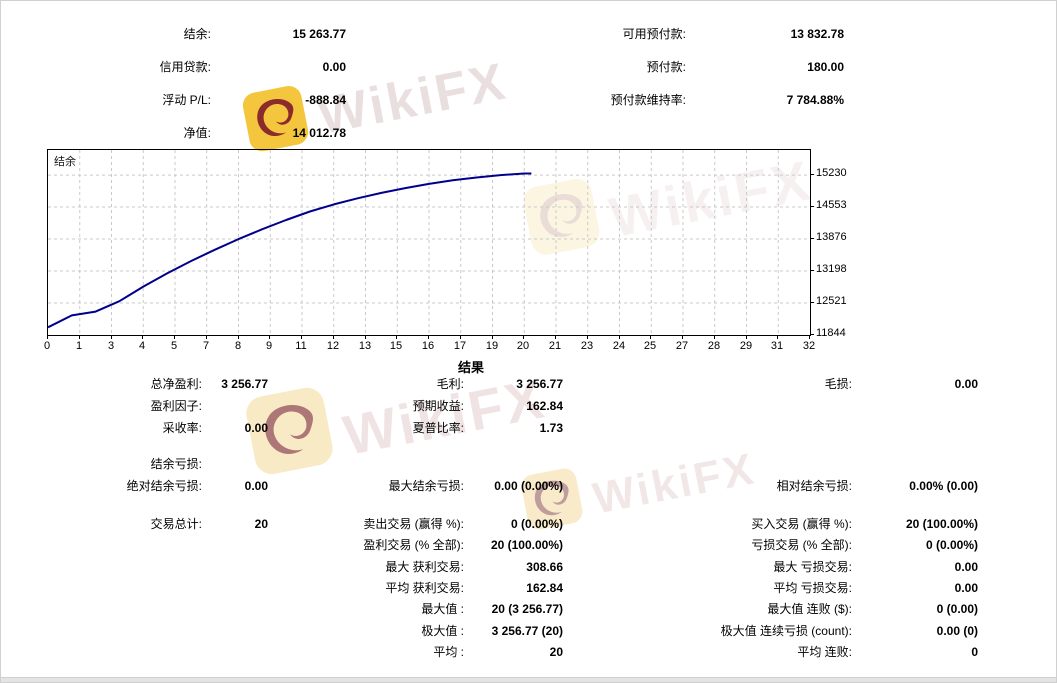 The image size is (1057, 683). I want to click on x-axis-tick-label: 9, so click(269, 346).